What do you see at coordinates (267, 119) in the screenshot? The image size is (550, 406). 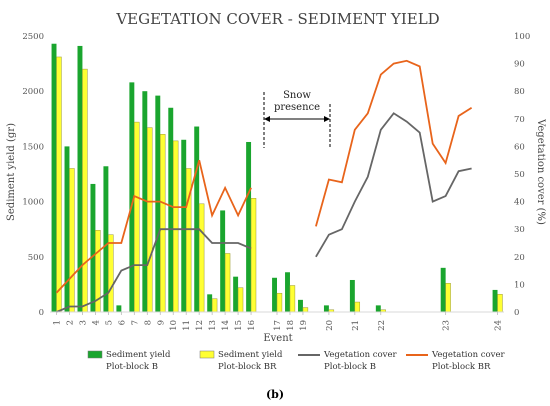 I see `snow-arrow-left-head` at bounding box center [267, 119].